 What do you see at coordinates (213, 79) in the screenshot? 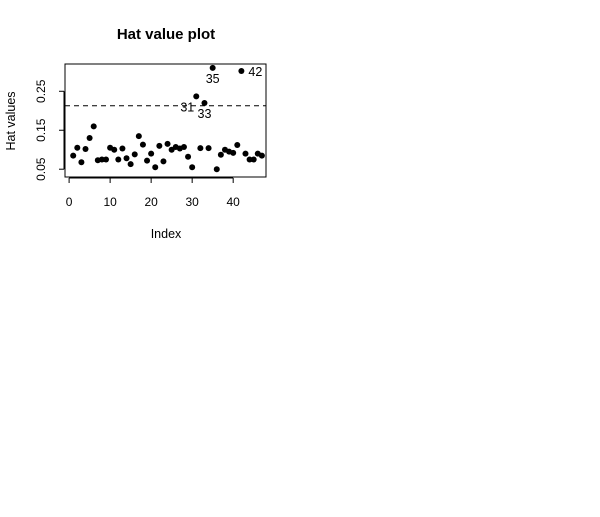
I see `point-label: 35` at bounding box center [213, 79].